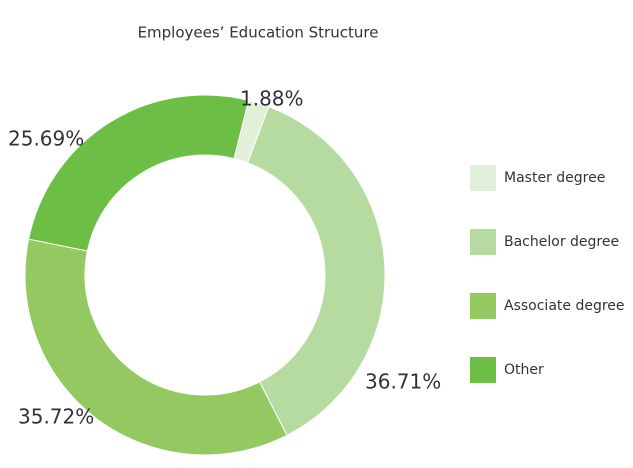 The height and width of the screenshot is (468, 633). I want to click on value-label: 36.71%, so click(403, 382).